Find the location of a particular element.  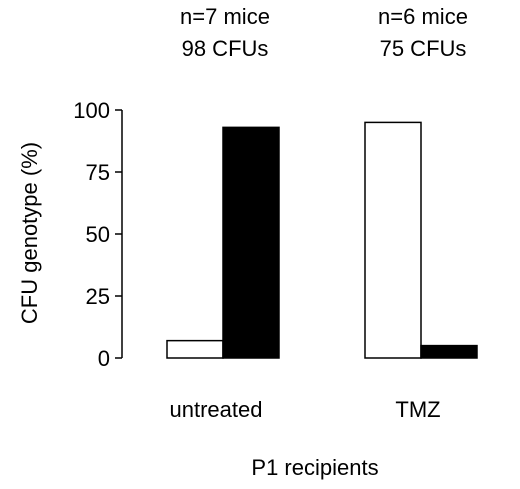

annotation-untreated-line2: 98 CFUs is located at coordinates (225, 48).